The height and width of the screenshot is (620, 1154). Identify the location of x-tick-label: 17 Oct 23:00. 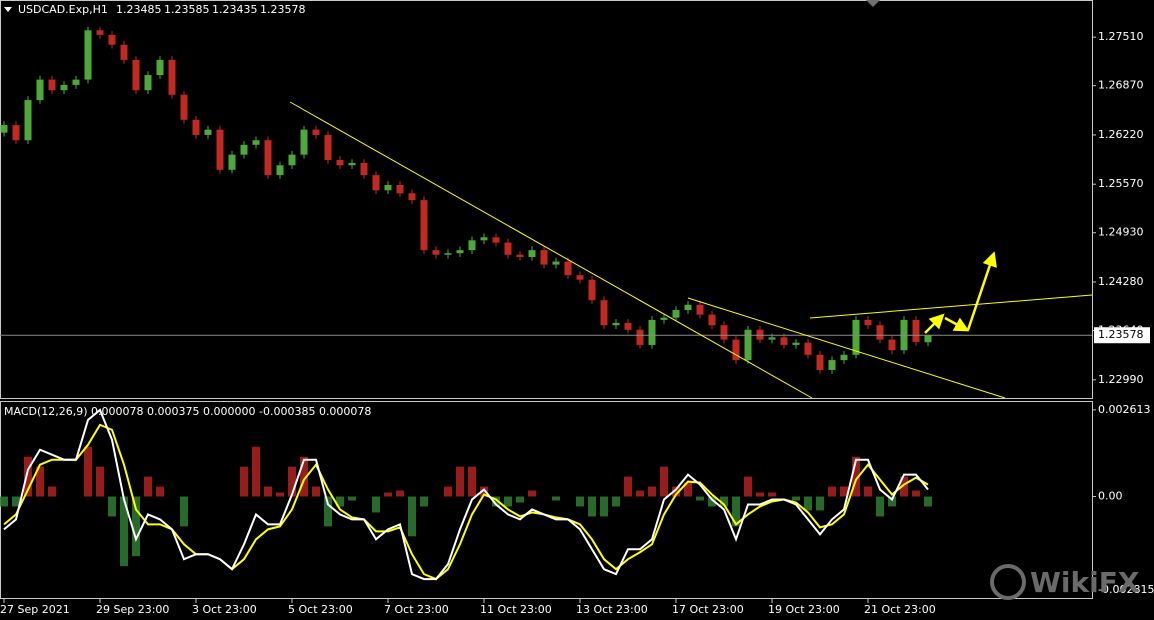
(708, 609).